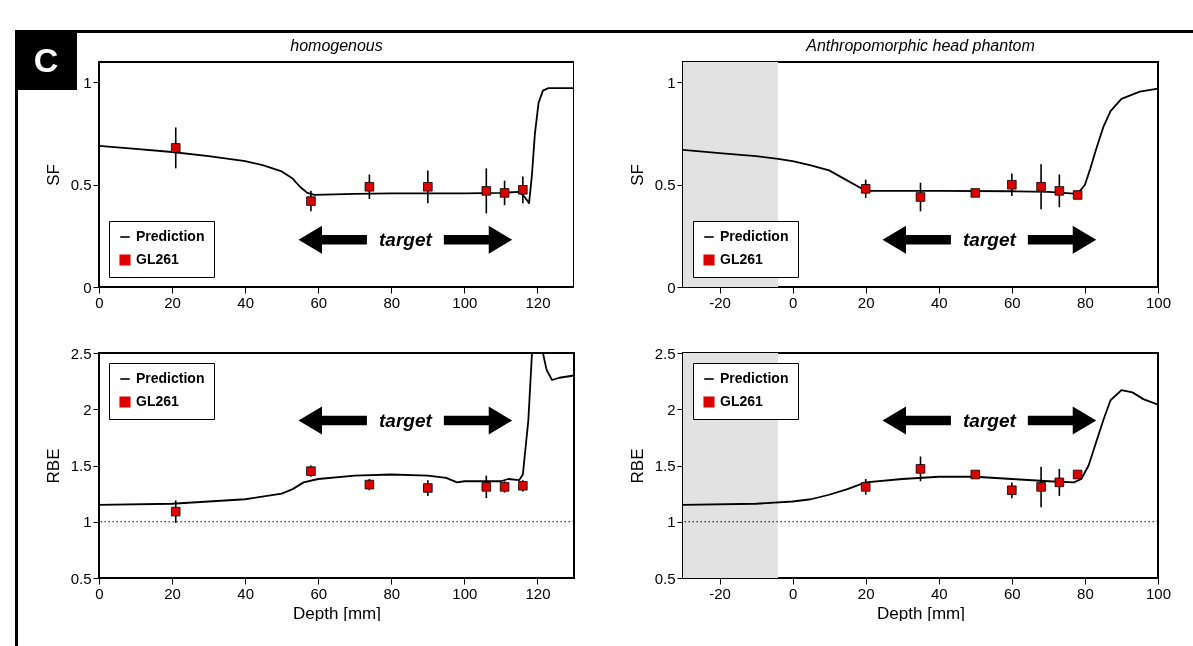 The image size is (1193, 646). I want to click on chart-title: homogenous, so click(336, 45).